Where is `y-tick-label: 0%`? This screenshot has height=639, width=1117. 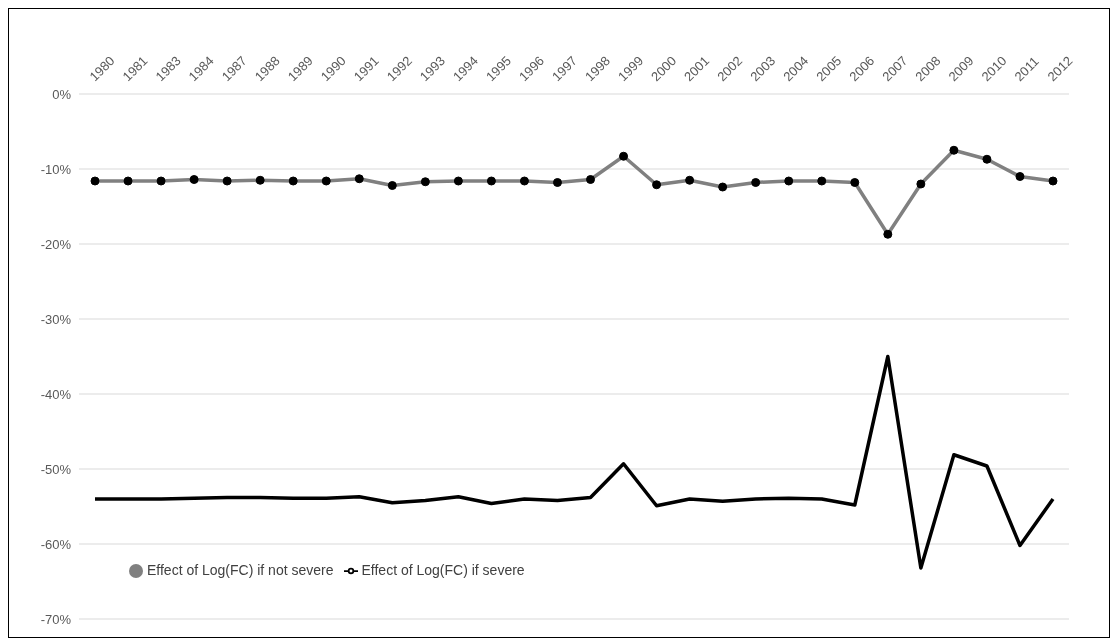 y-tick-label: 0% is located at coordinates (62, 94).